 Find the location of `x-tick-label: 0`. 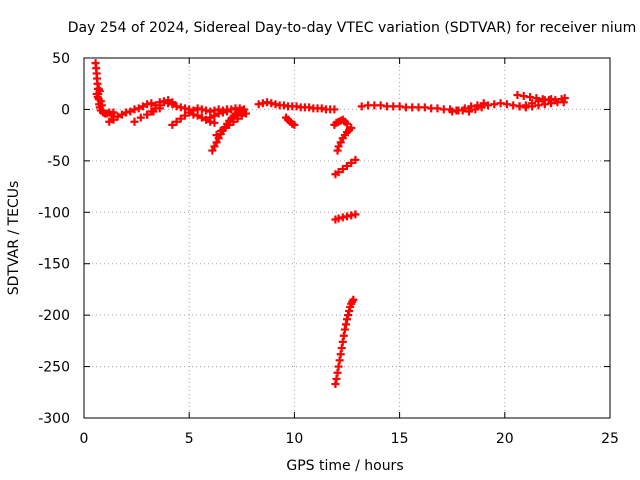

x-tick-label: 0 is located at coordinates (84, 439).